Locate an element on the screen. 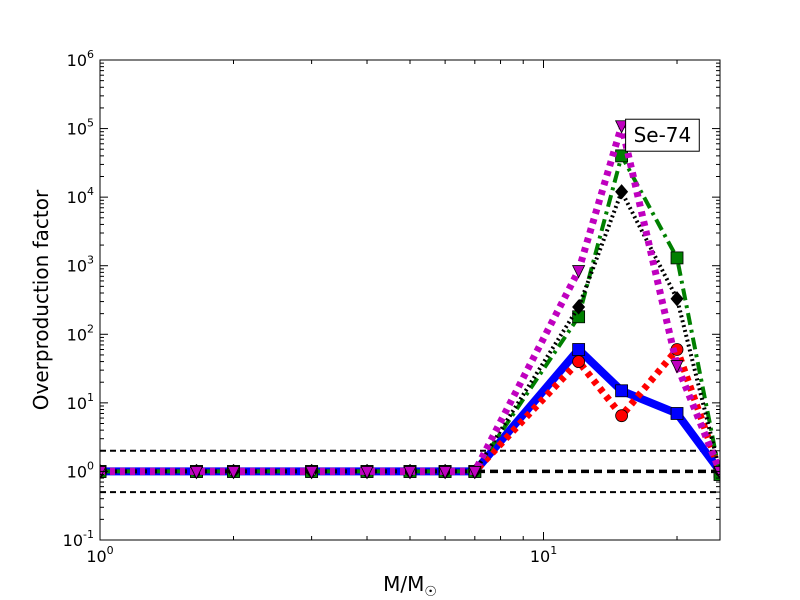  annotation-frame is located at coordinates (662, 135).